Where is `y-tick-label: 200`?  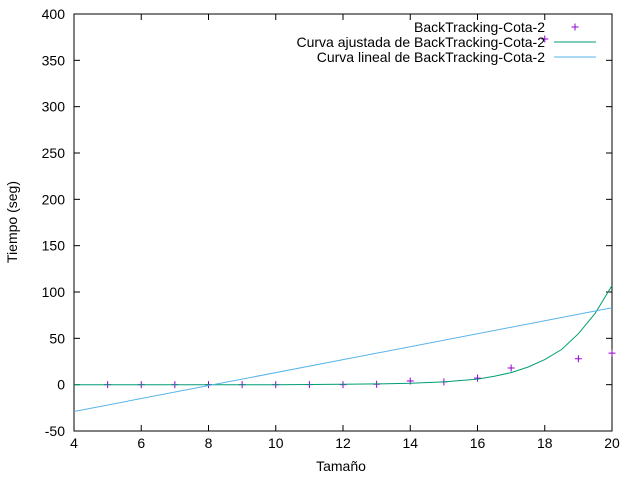
y-tick-label: 200 is located at coordinates (54, 199).